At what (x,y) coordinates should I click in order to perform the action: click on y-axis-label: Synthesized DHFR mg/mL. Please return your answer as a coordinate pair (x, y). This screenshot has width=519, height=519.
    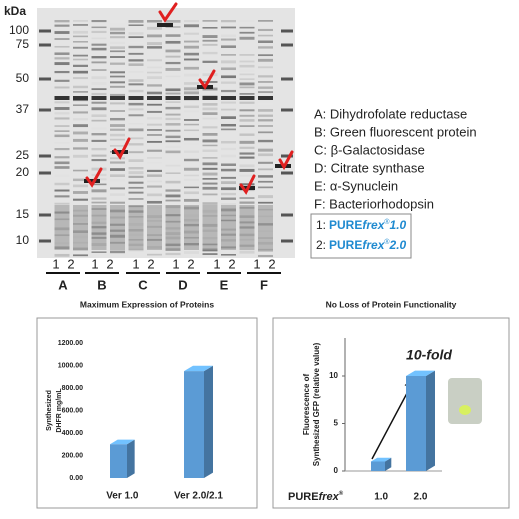
    Looking at the image, I should click on (54, 410).